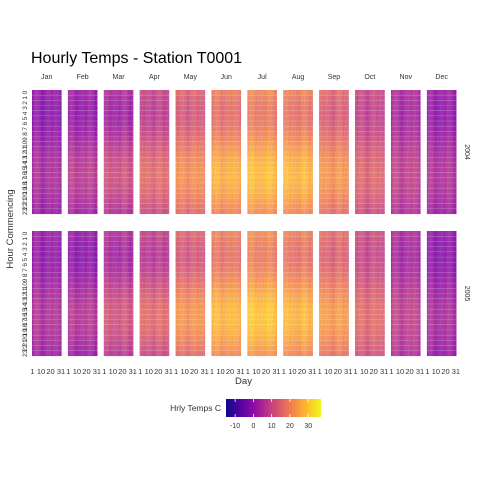 The image size is (480, 485). What do you see at coordinates (155, 152) in the screenshot?
I see `panel-2004-apr` at bounding box center [155, 152].